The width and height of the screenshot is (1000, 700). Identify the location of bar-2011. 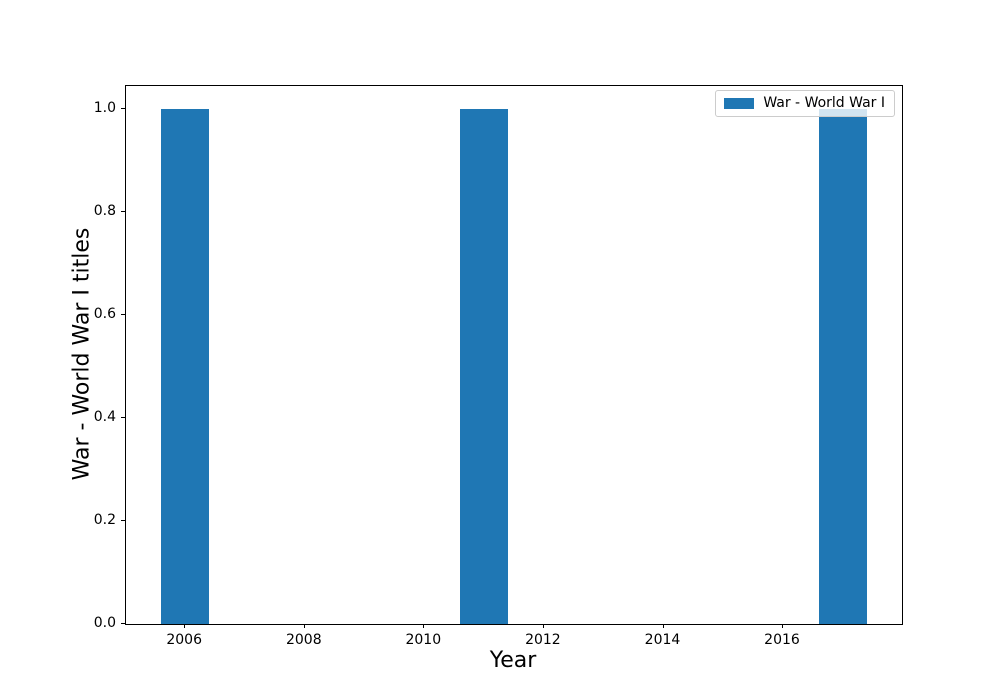
(484, 366).